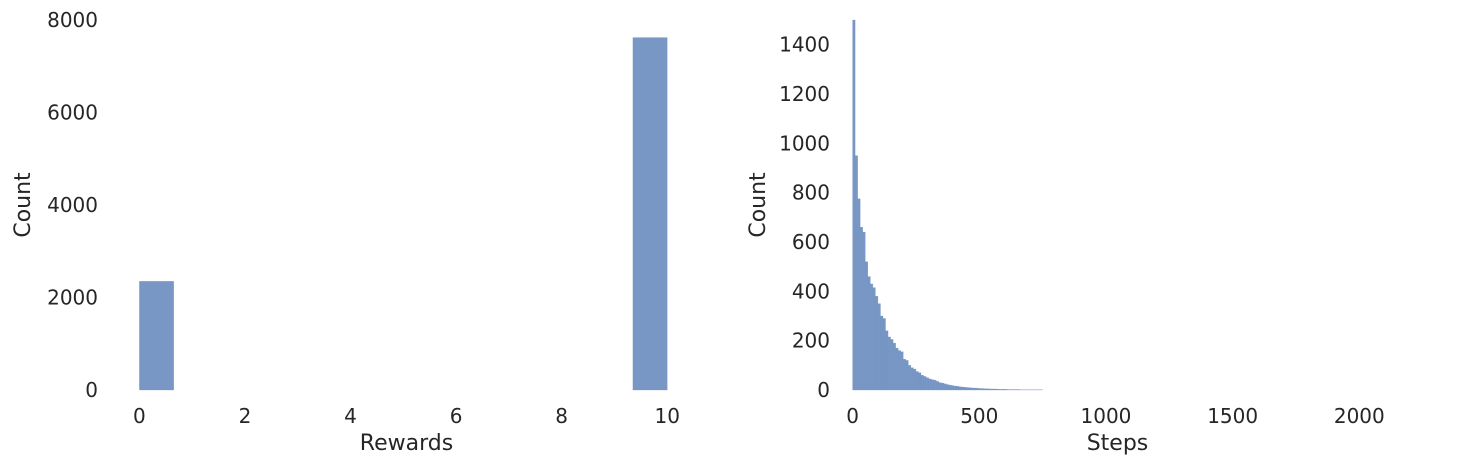  Describe the element at coordinates (804, 94) in the screenshot. I see `y-tick-label: 1200` at that location.